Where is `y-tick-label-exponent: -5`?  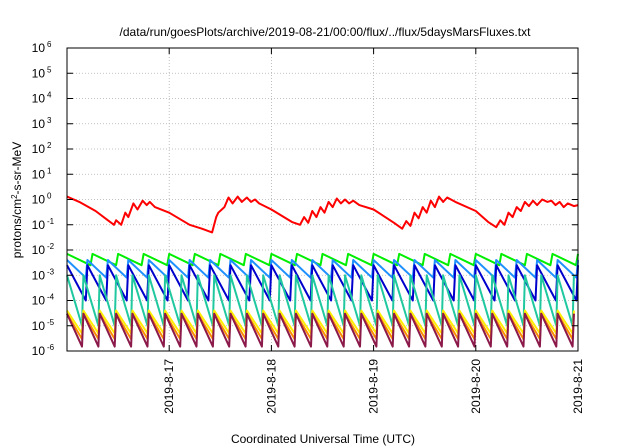
y-tick-label-exponent: -5 is located at coordinates (51, 322).